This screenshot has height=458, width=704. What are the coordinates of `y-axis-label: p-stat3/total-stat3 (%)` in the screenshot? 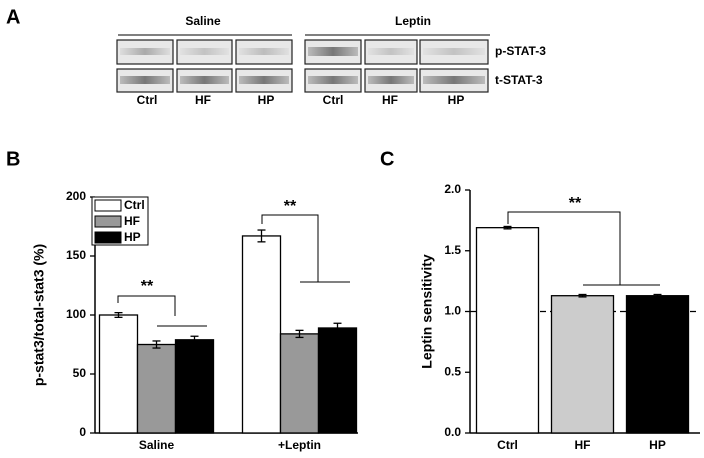 It's located at (39, 315).